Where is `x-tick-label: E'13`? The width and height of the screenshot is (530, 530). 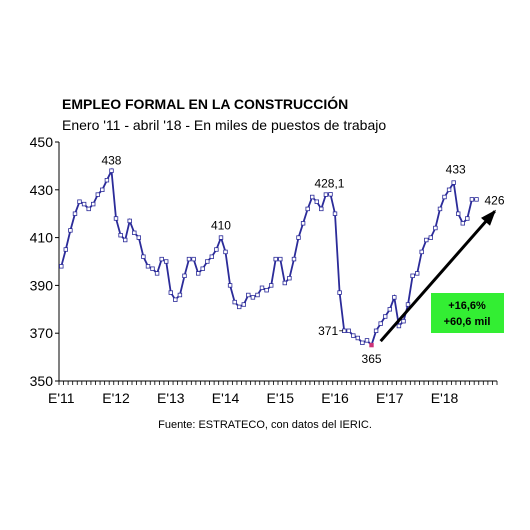 x-tick-label: E'13 is located at coordinates (171, 398).